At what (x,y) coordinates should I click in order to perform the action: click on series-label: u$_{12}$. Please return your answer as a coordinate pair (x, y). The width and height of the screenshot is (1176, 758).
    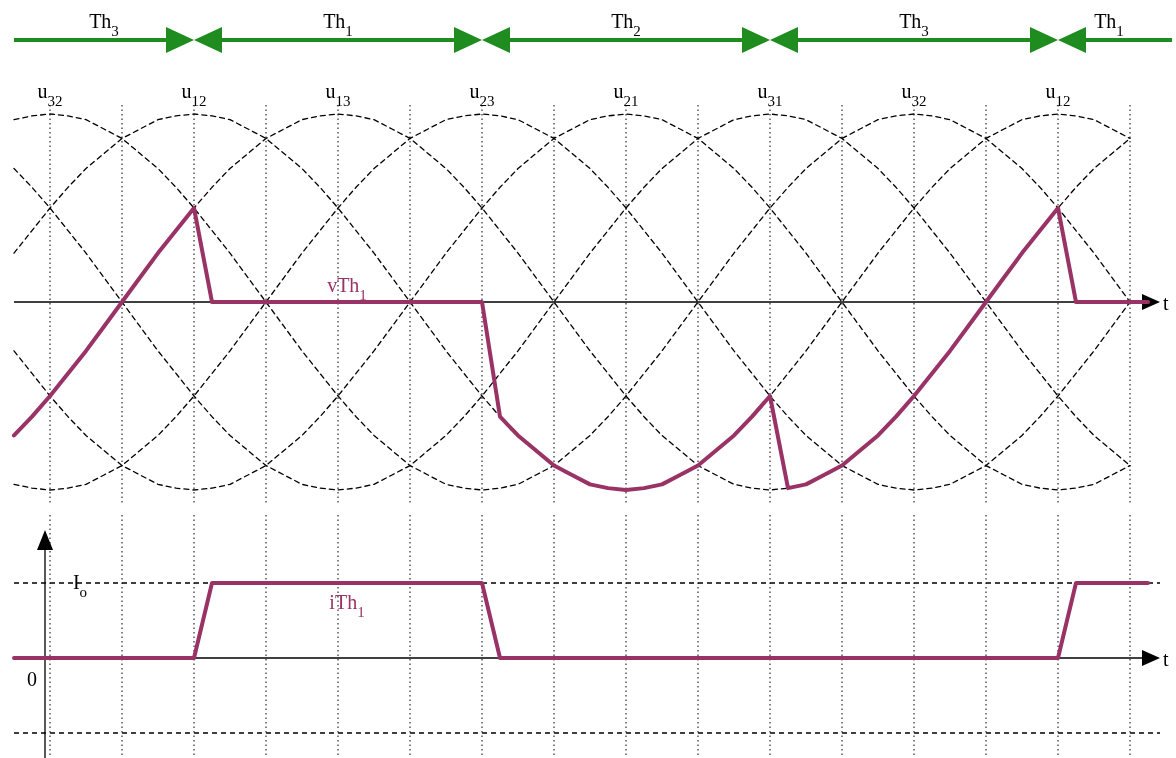
    Looking at the image, I should click on (1058, 94).